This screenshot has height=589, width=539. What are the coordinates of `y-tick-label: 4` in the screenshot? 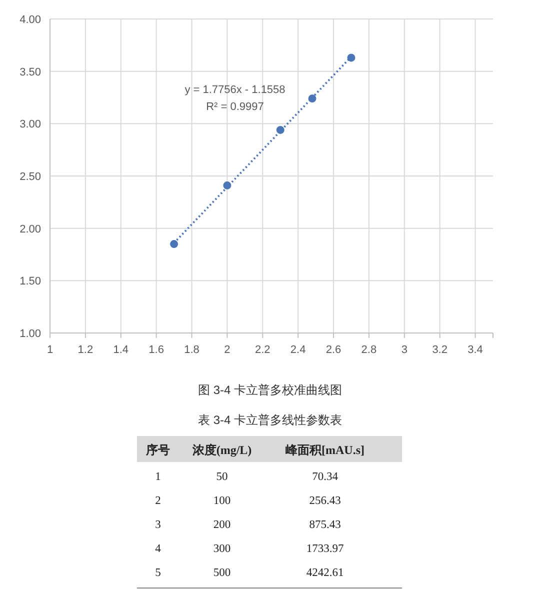 It's located at (158, 549).